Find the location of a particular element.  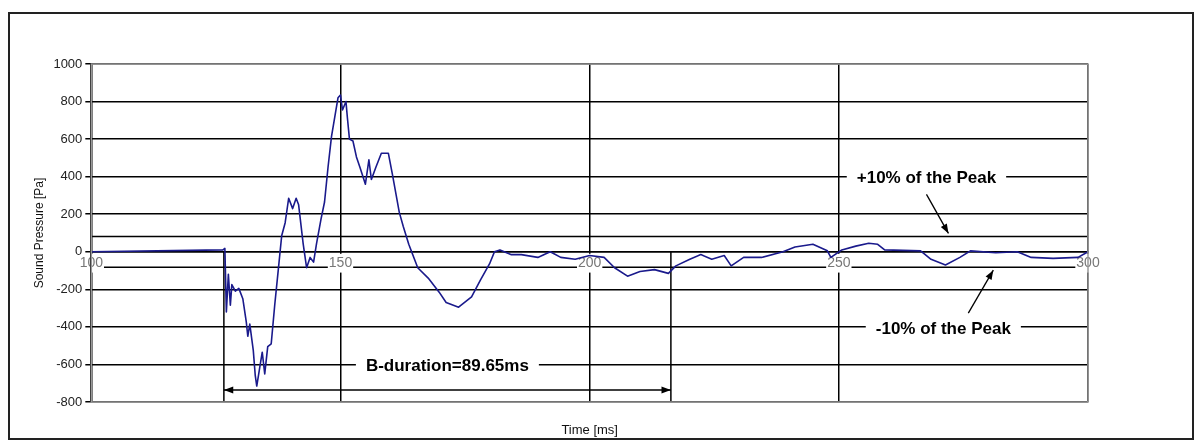

y-tick-label: 200 is located at coordinates (71, 213).